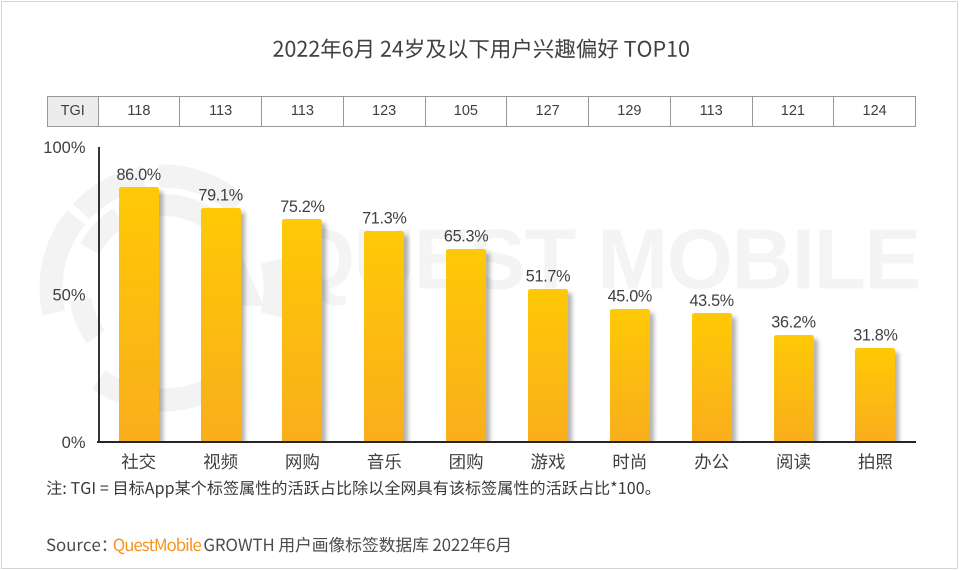 This screenshot has width=960, height=570. What do you see at coordinates (302, 207) in the screenshot?
I see `svg-text: 75.2%` at bounding box center [302, 207].